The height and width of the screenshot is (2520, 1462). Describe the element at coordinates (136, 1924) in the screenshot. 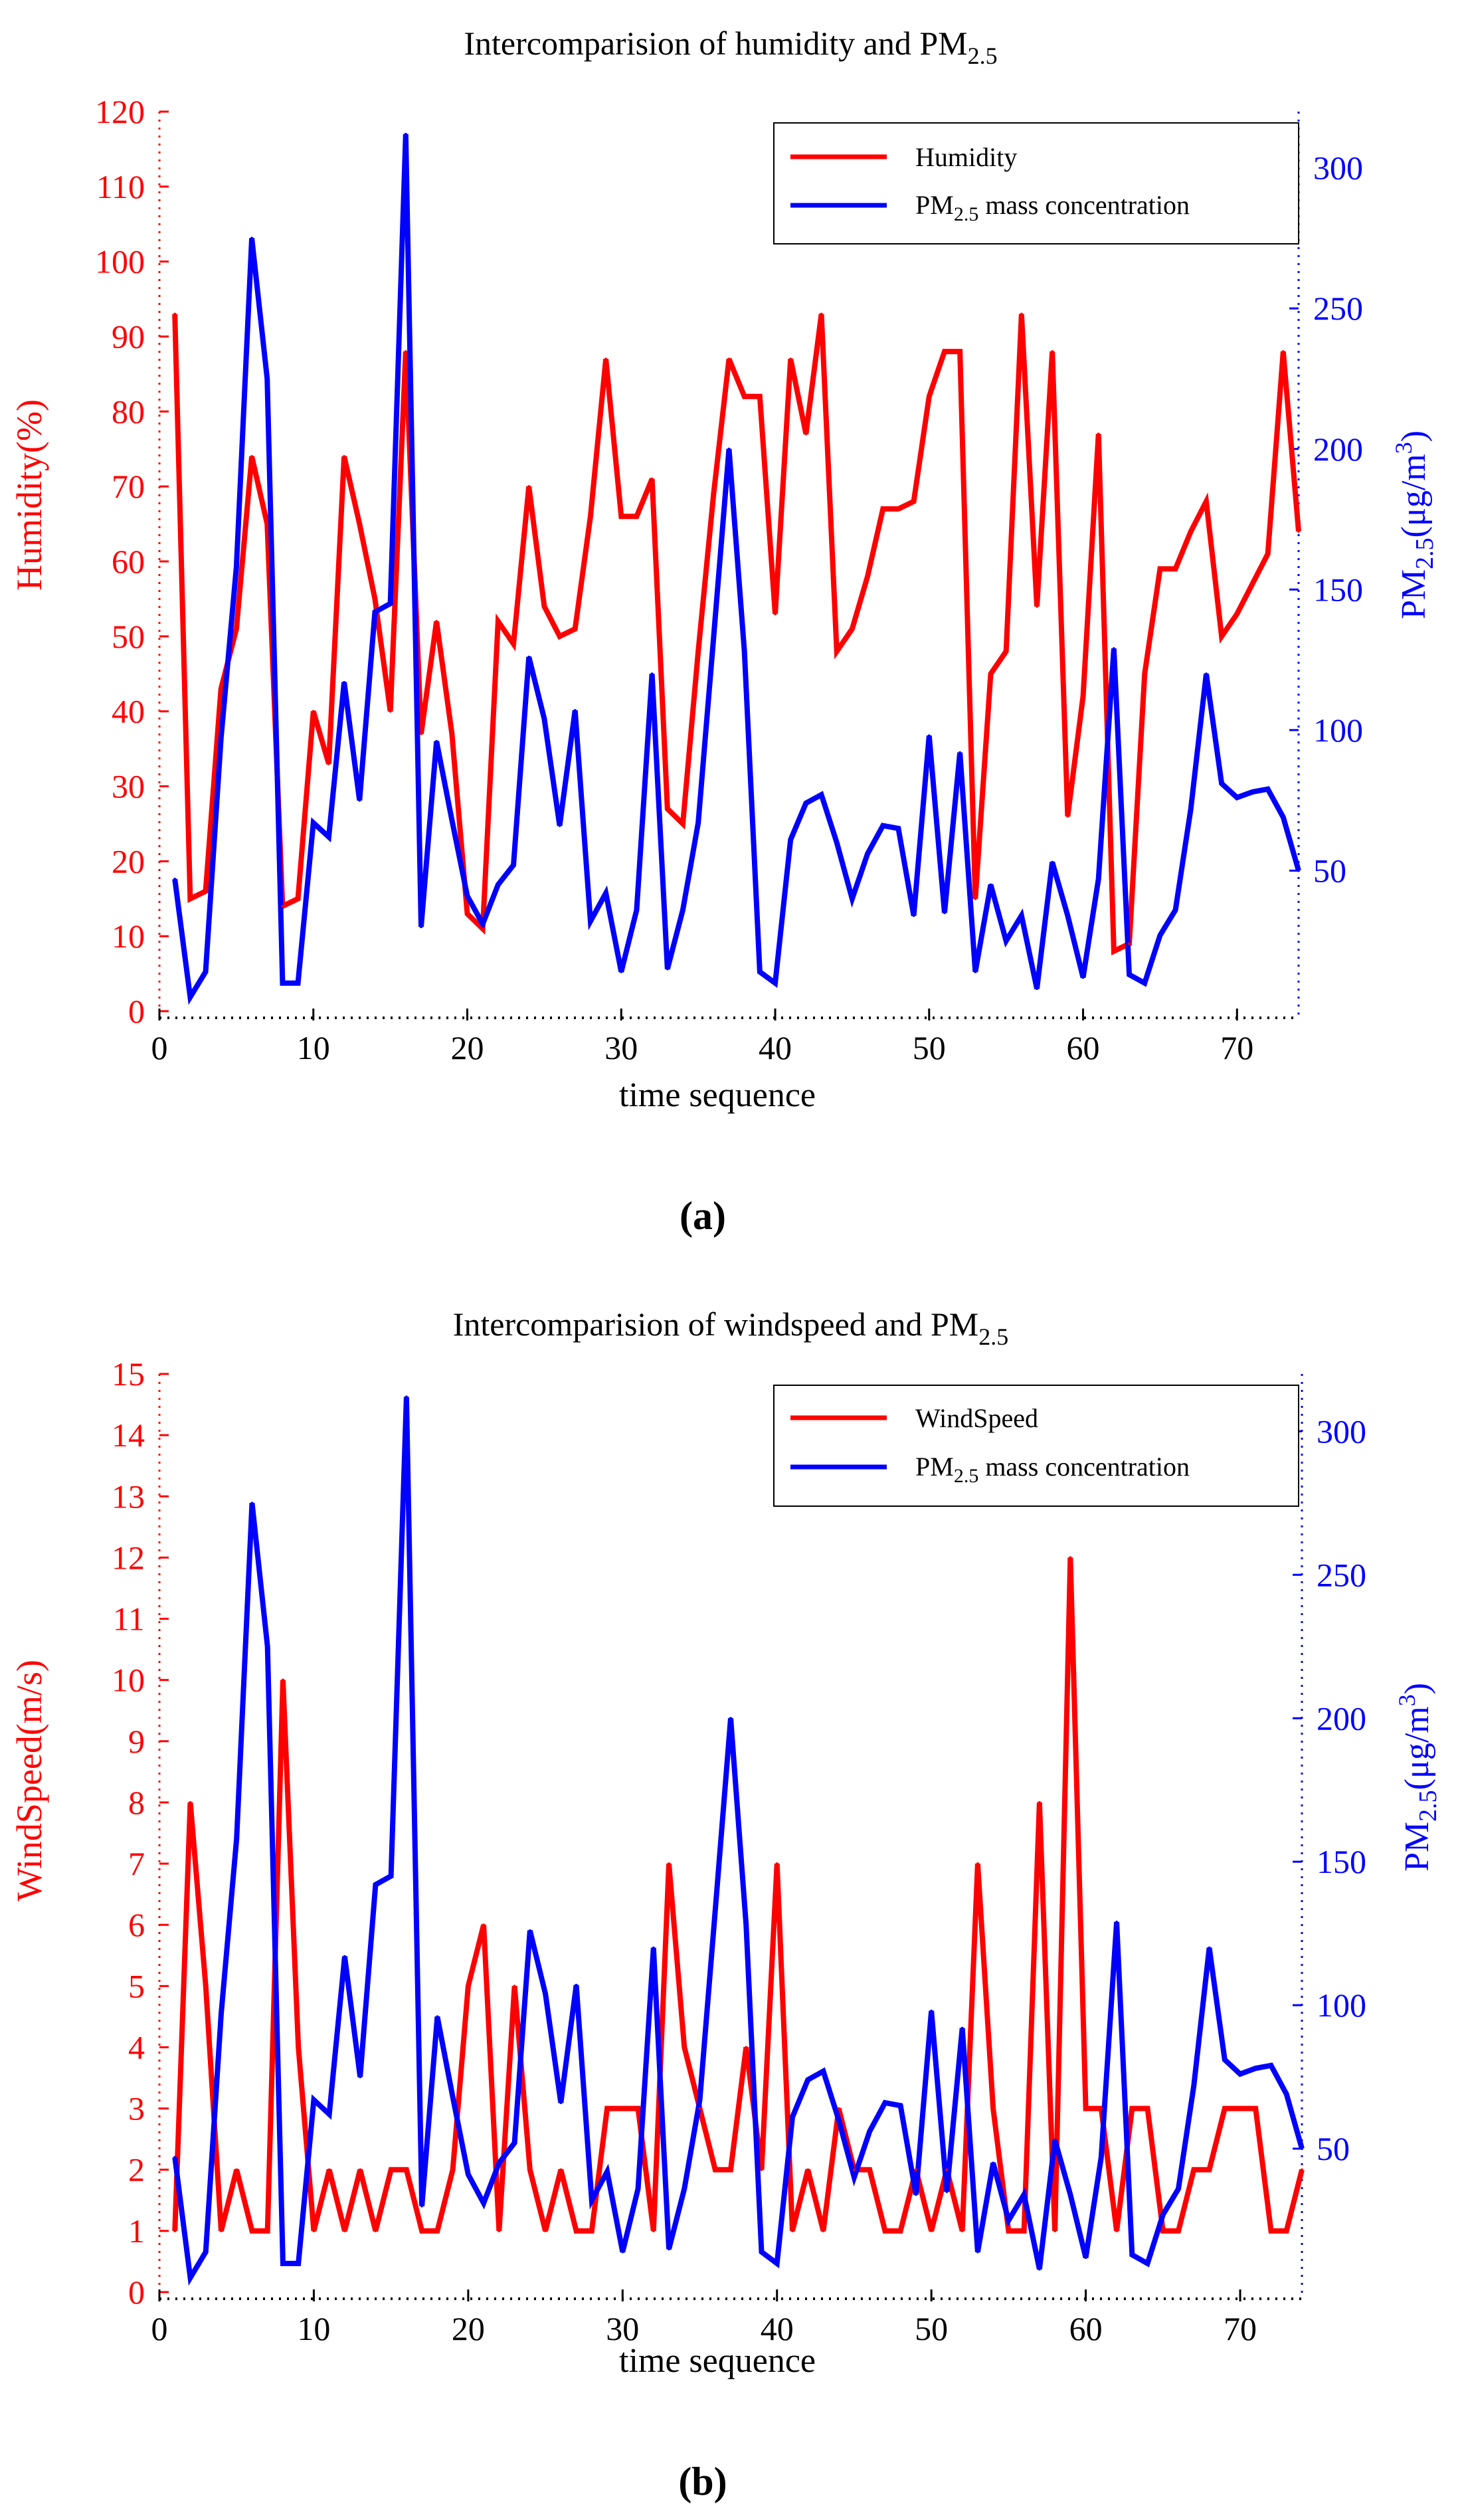

I see `y-tick-label-left: 6` at that location.